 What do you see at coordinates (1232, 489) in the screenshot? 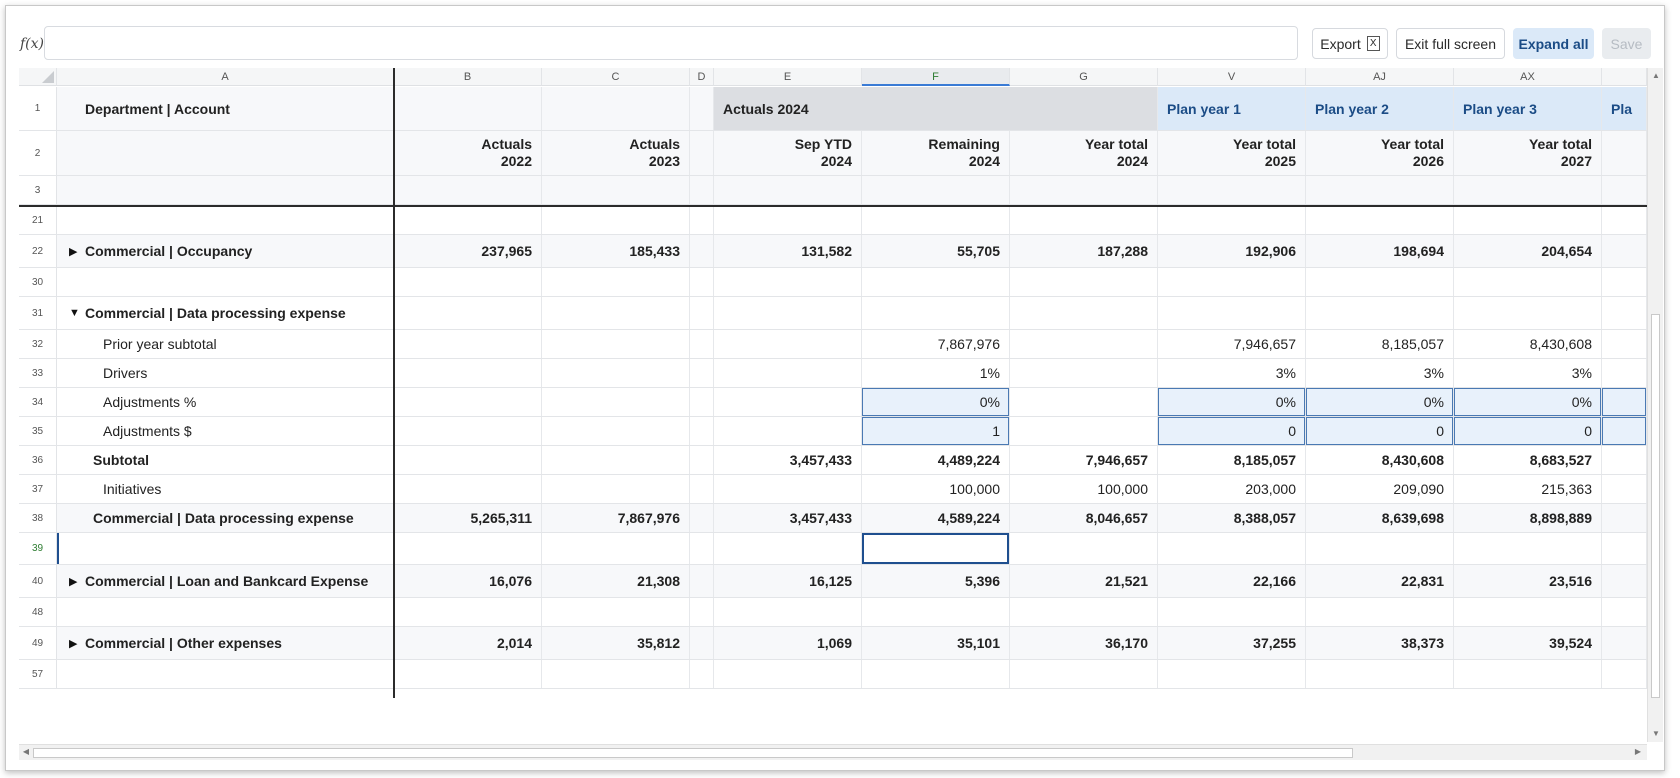
I see `value-cell: 203,000` at bounding box center [1232, 489].